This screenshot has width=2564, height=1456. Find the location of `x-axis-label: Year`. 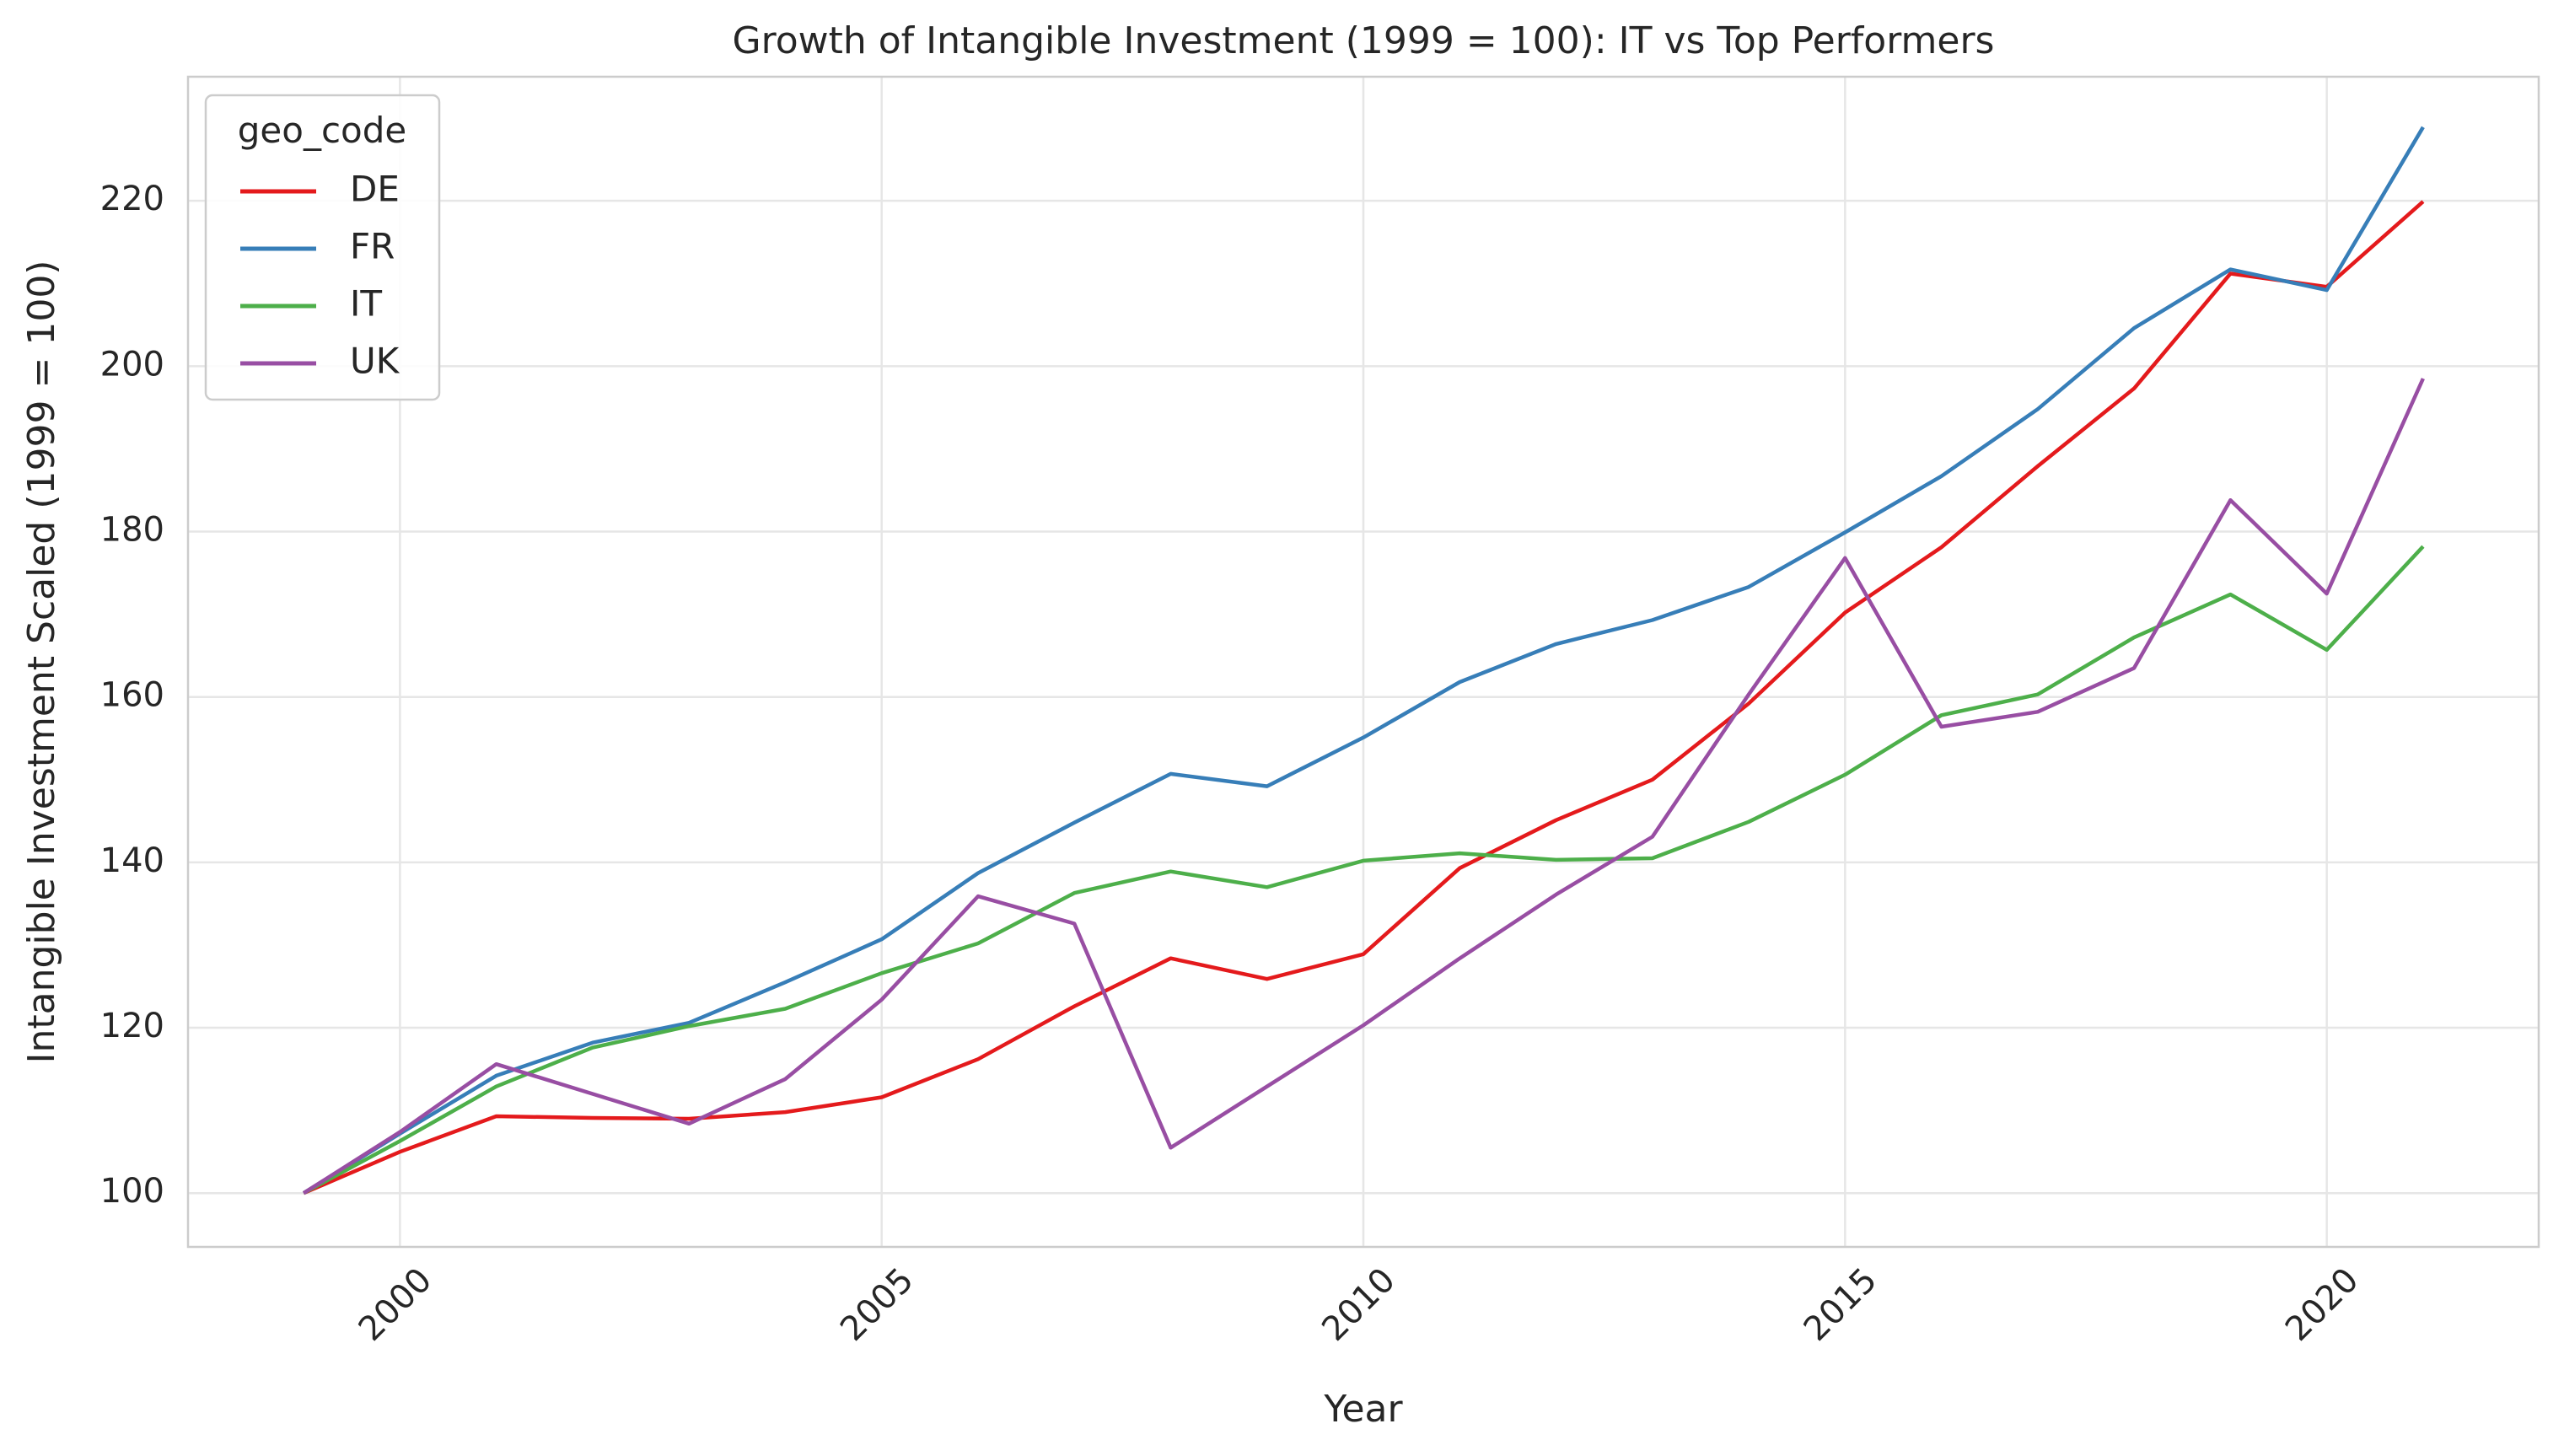

x-axis-label: Year is located at coordinates (1363, 1409).